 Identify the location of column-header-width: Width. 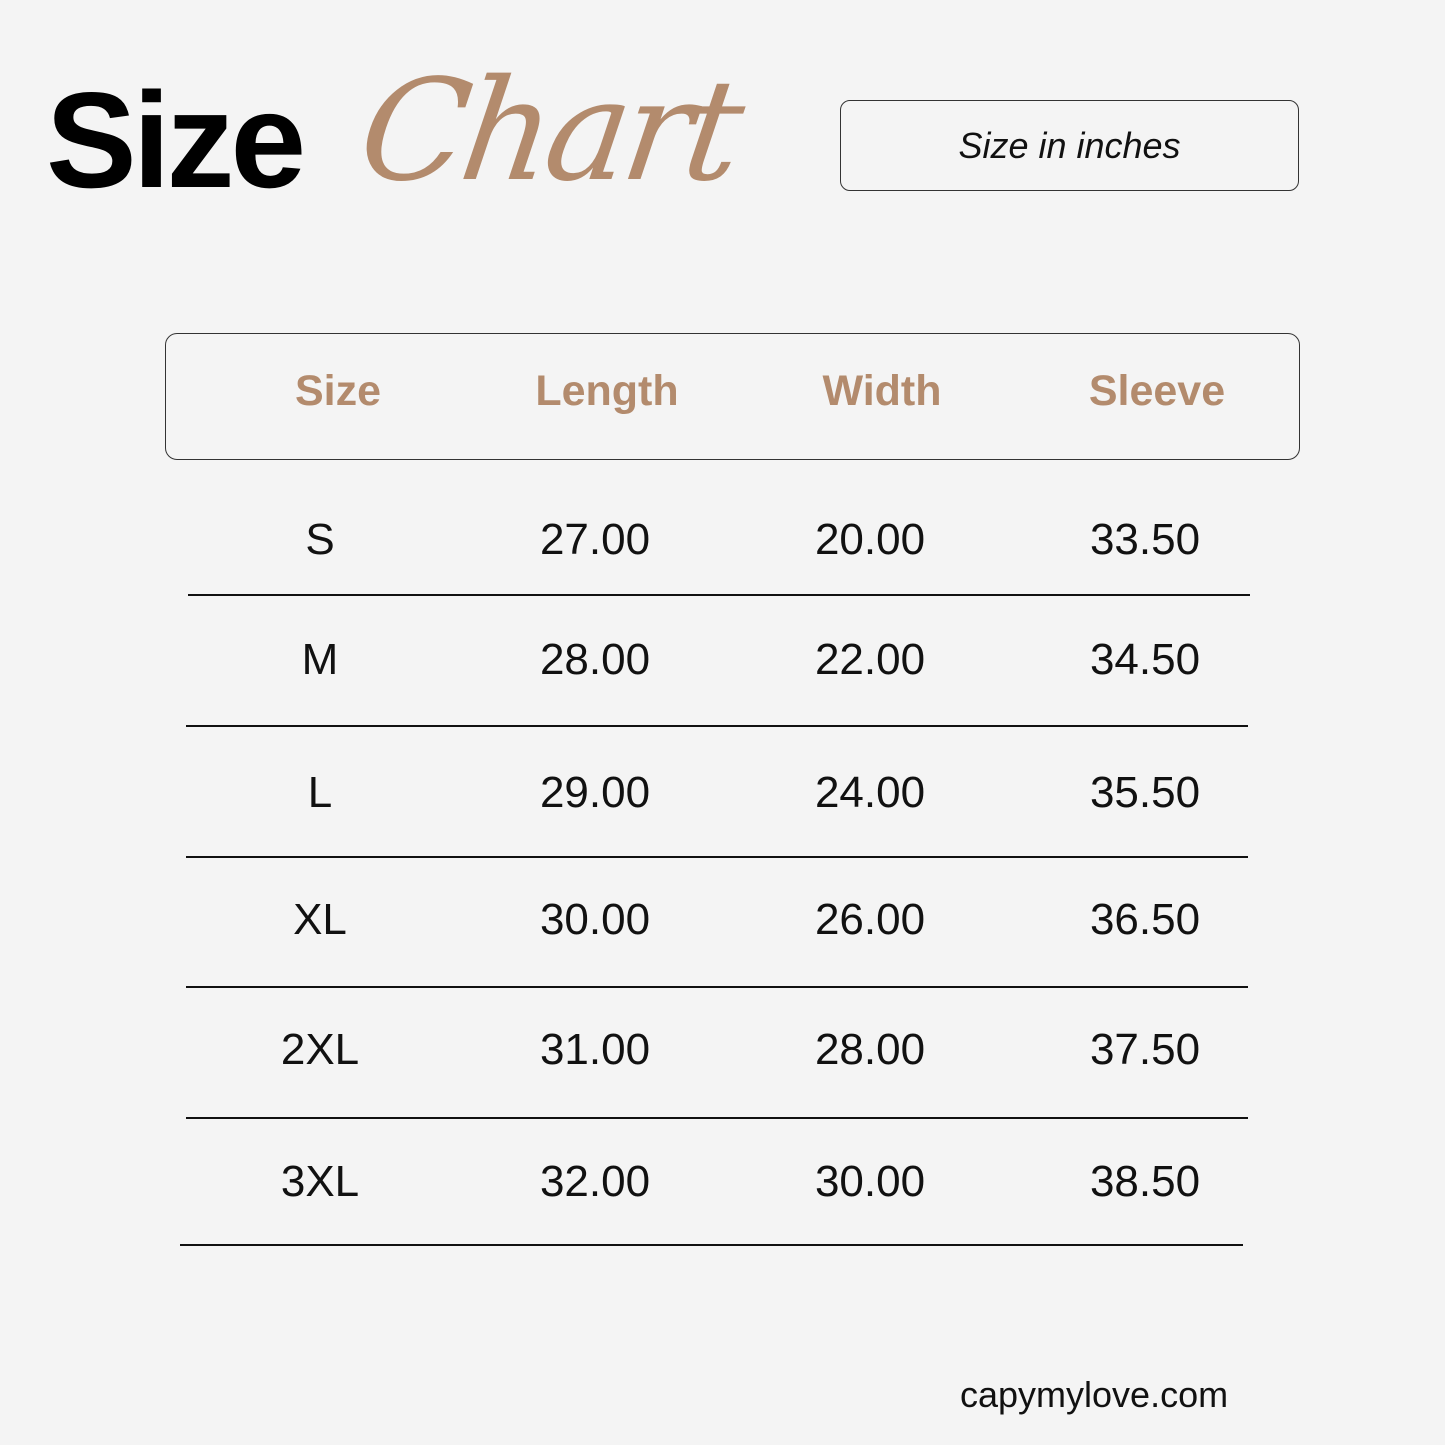
(882, 391).